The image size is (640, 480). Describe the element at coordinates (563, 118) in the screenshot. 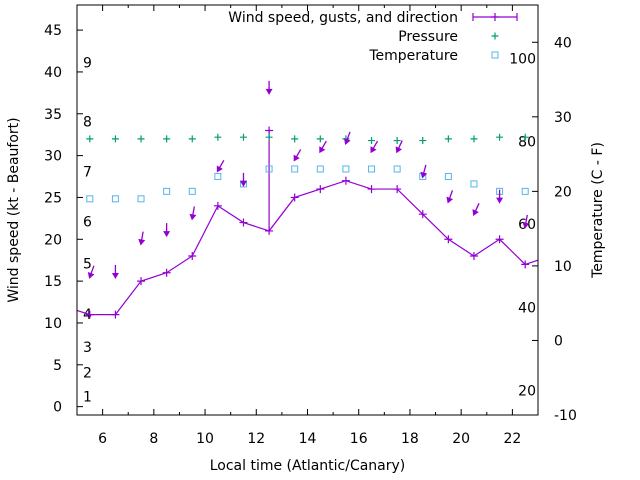

I see `y2-tick-label: 30` at that location.